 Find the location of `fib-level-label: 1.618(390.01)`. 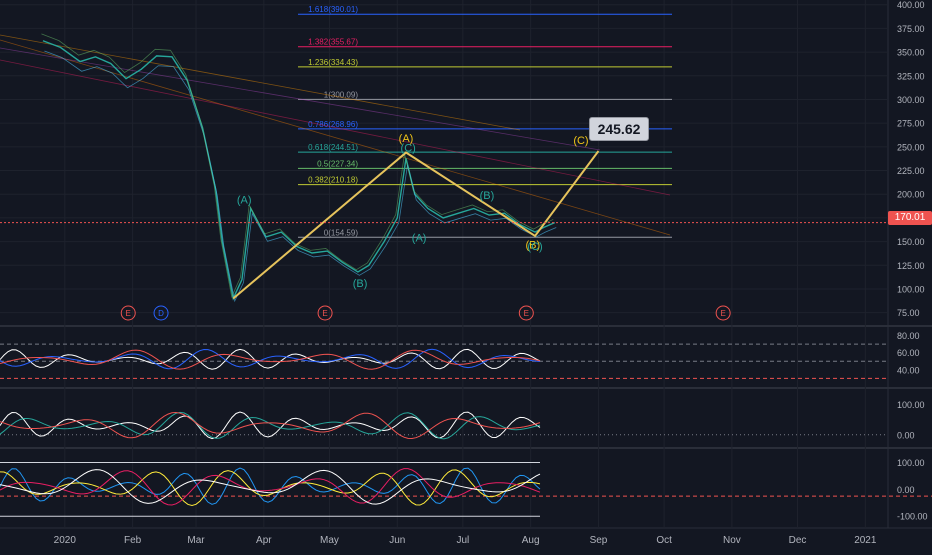

fib-level-label: 1.618(390.01) is located at coordinates (333, 9).